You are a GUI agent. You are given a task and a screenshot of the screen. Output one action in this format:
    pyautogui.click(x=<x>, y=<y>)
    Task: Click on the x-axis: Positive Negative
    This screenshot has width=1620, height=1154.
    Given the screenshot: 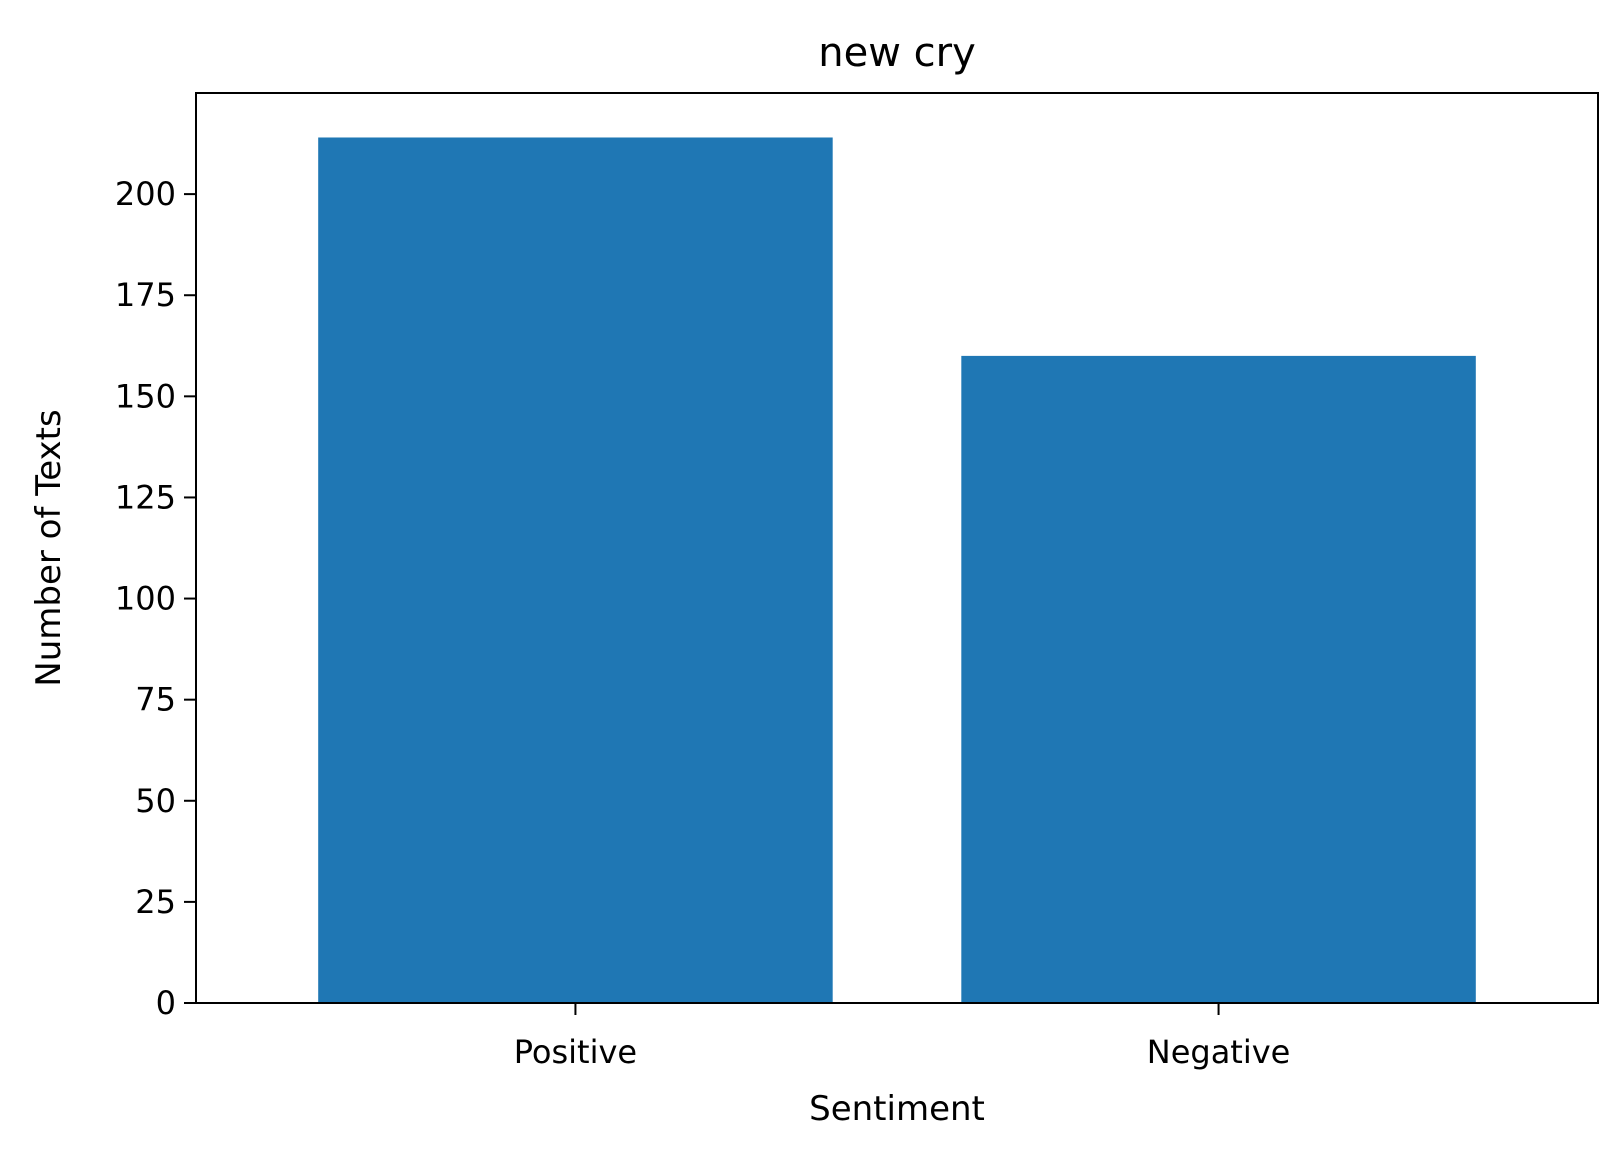 What is the action you would take?
    pyautogui.click(x=902, y=1037)
    